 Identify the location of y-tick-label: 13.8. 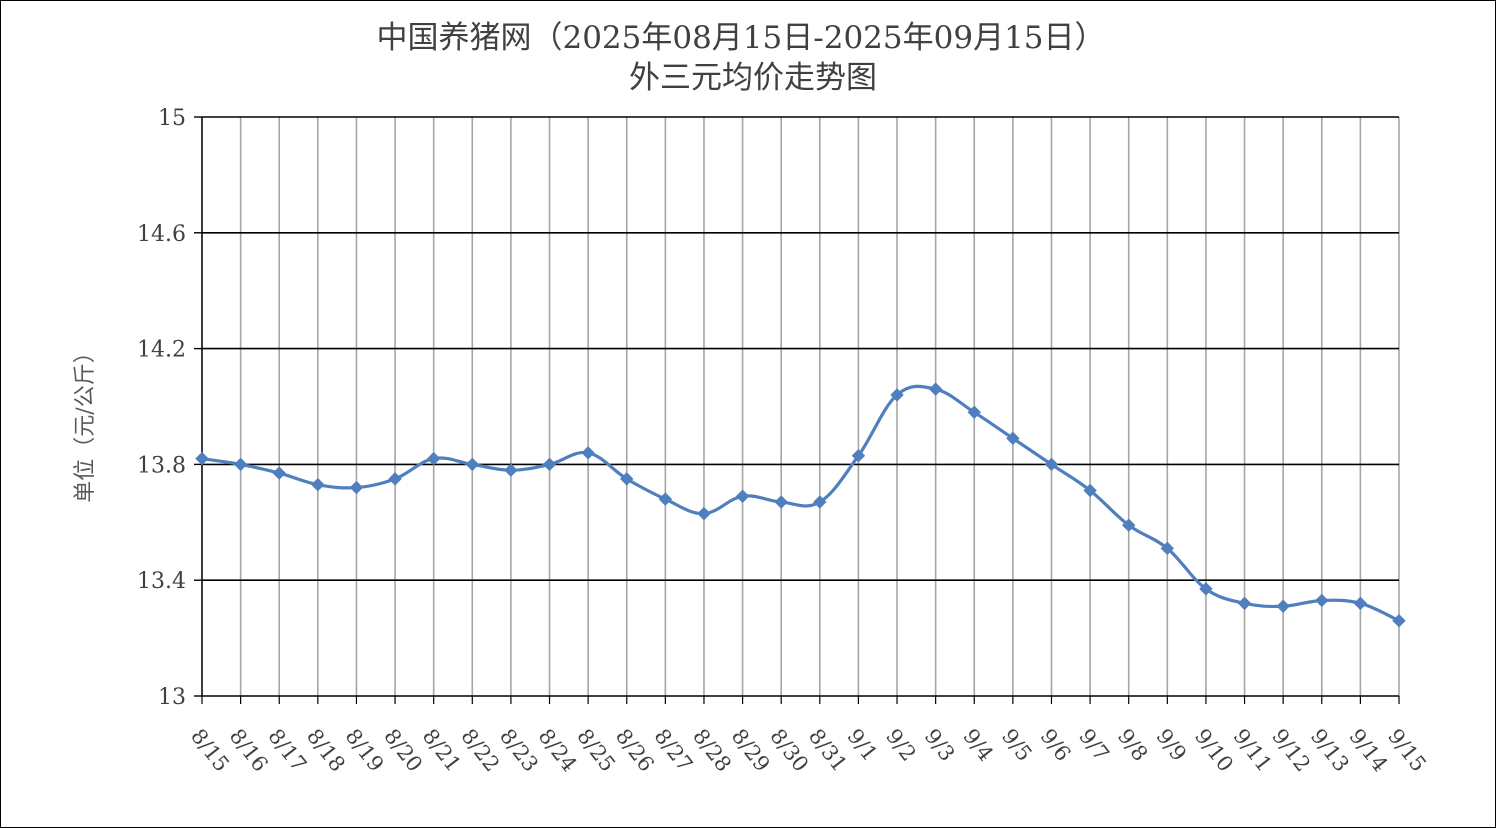
(161, 465).